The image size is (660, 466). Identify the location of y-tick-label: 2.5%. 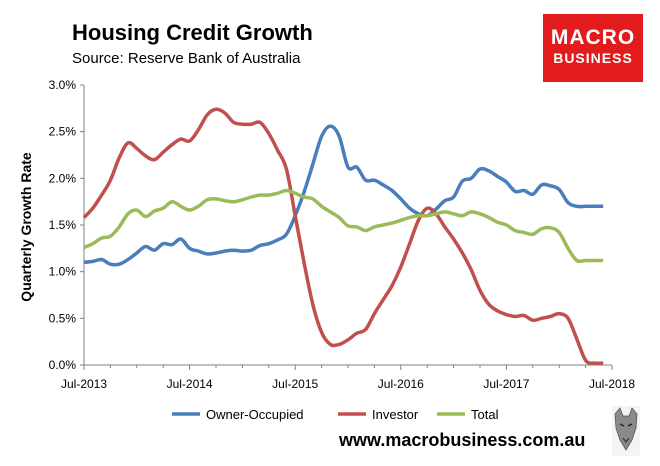
(63, 132).